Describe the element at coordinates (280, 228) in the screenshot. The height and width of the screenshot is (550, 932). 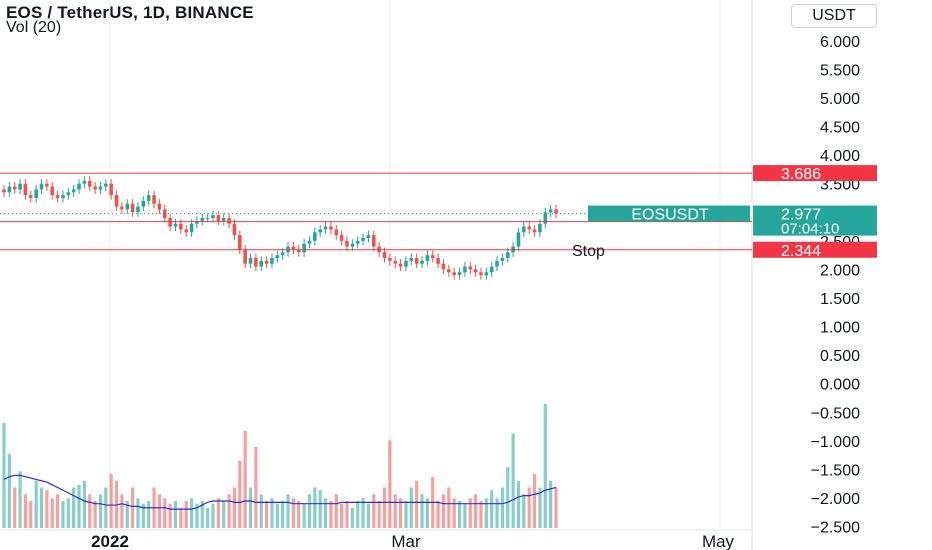
I see `candles` at that location.